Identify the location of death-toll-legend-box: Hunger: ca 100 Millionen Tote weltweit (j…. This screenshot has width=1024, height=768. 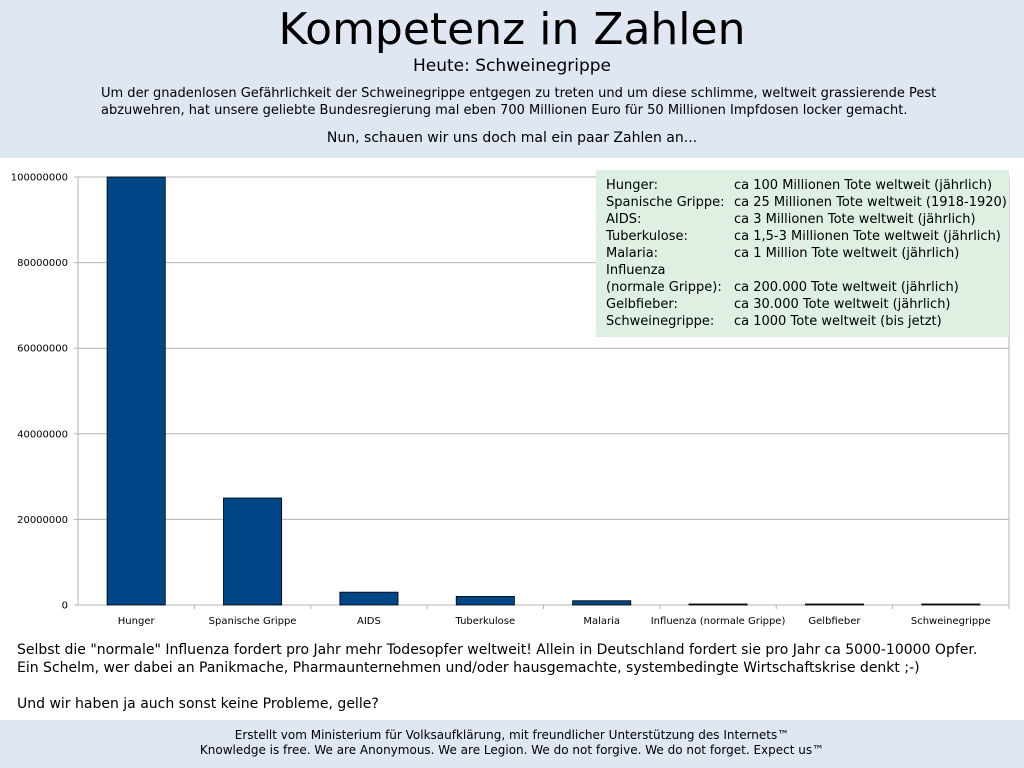
(802, 253).